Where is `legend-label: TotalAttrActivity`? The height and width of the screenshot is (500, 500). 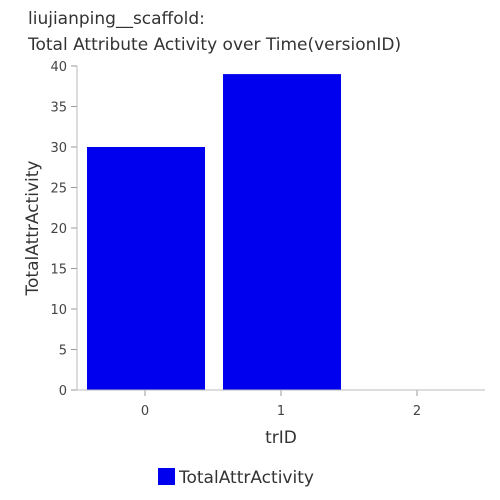 legend-label: TotalAttrActivity is located at coordinates (246, 478).